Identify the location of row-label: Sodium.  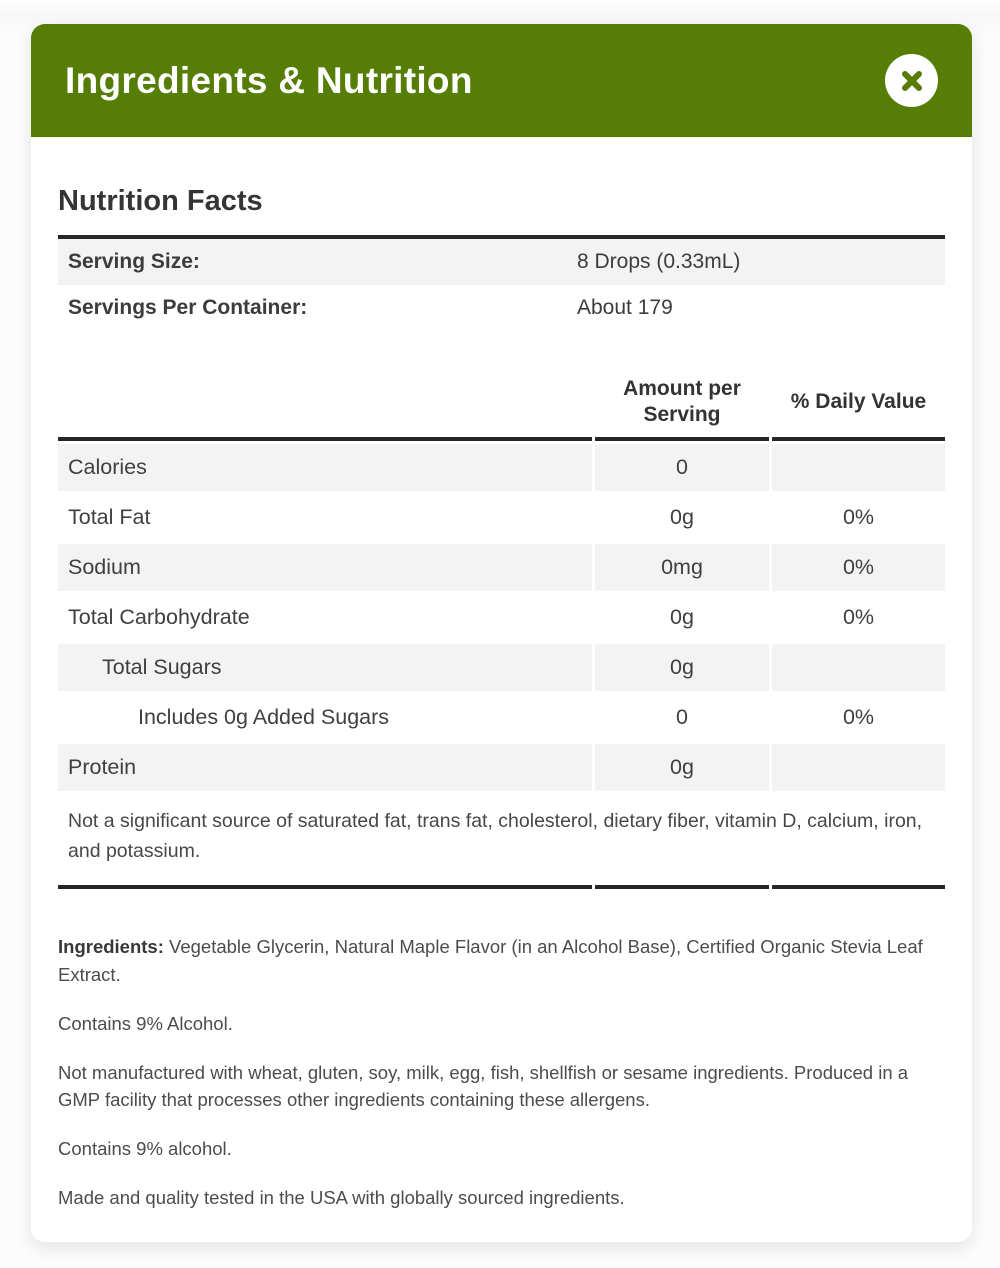
(325, 567).